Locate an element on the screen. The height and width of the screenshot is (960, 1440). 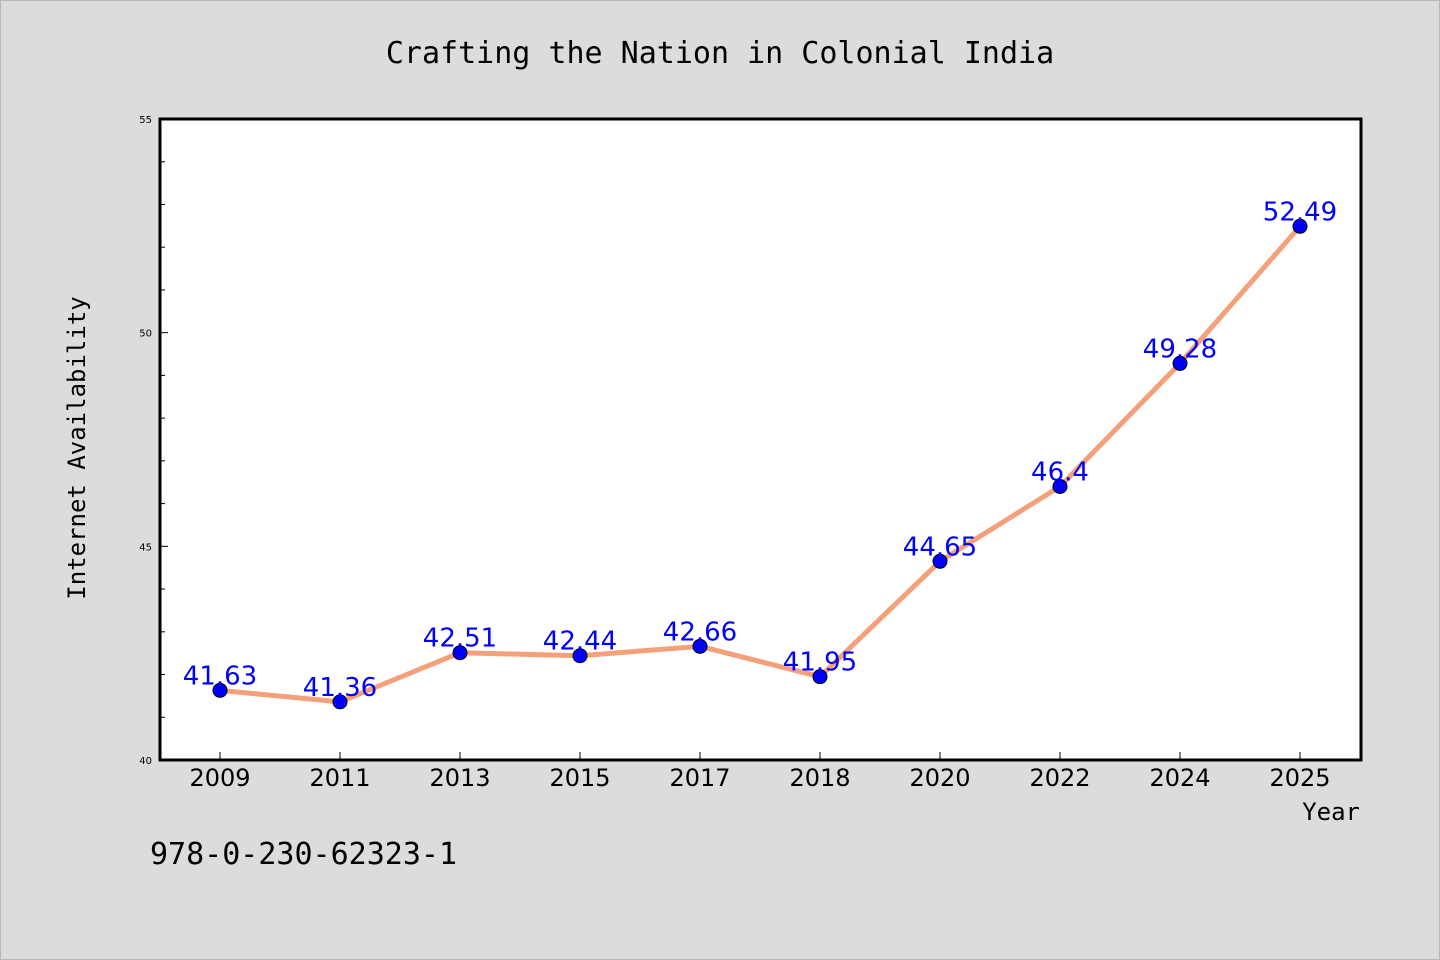
data-label: 42.44 is located at coordinates (580, 642).